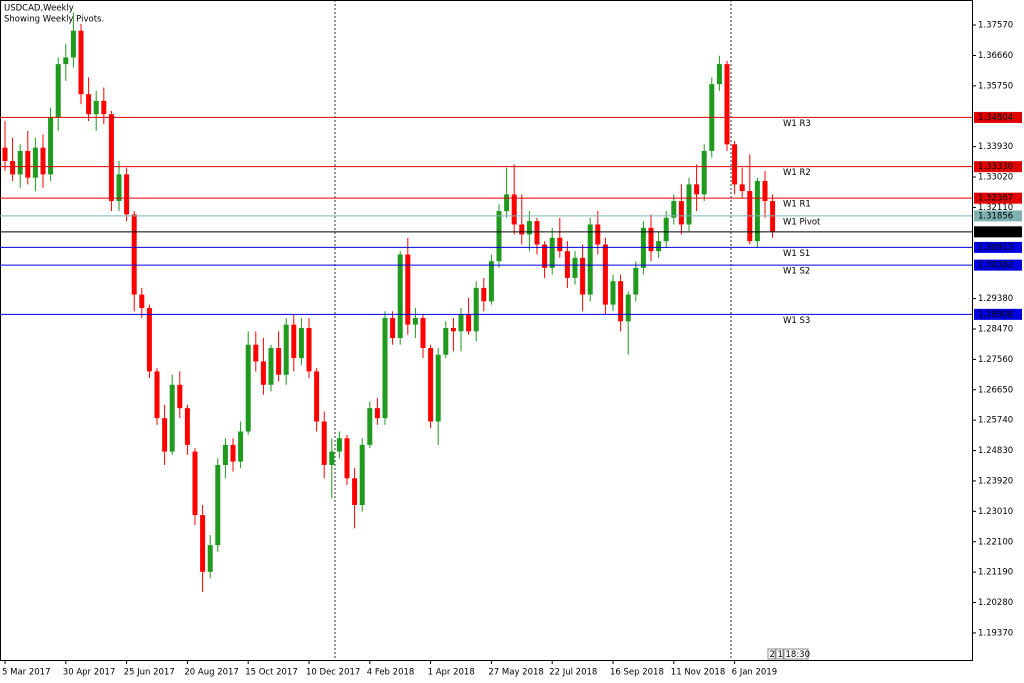  I want to click on y-tick-label: 1.23010, so click(995, 512).